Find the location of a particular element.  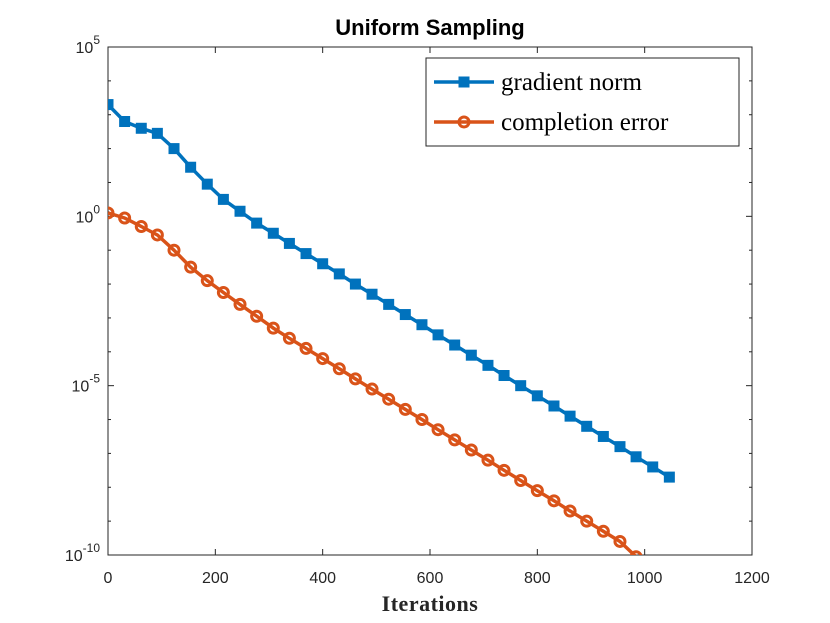

y-tick-label: 10⁻⁵ is located at coordinates (86, 384).